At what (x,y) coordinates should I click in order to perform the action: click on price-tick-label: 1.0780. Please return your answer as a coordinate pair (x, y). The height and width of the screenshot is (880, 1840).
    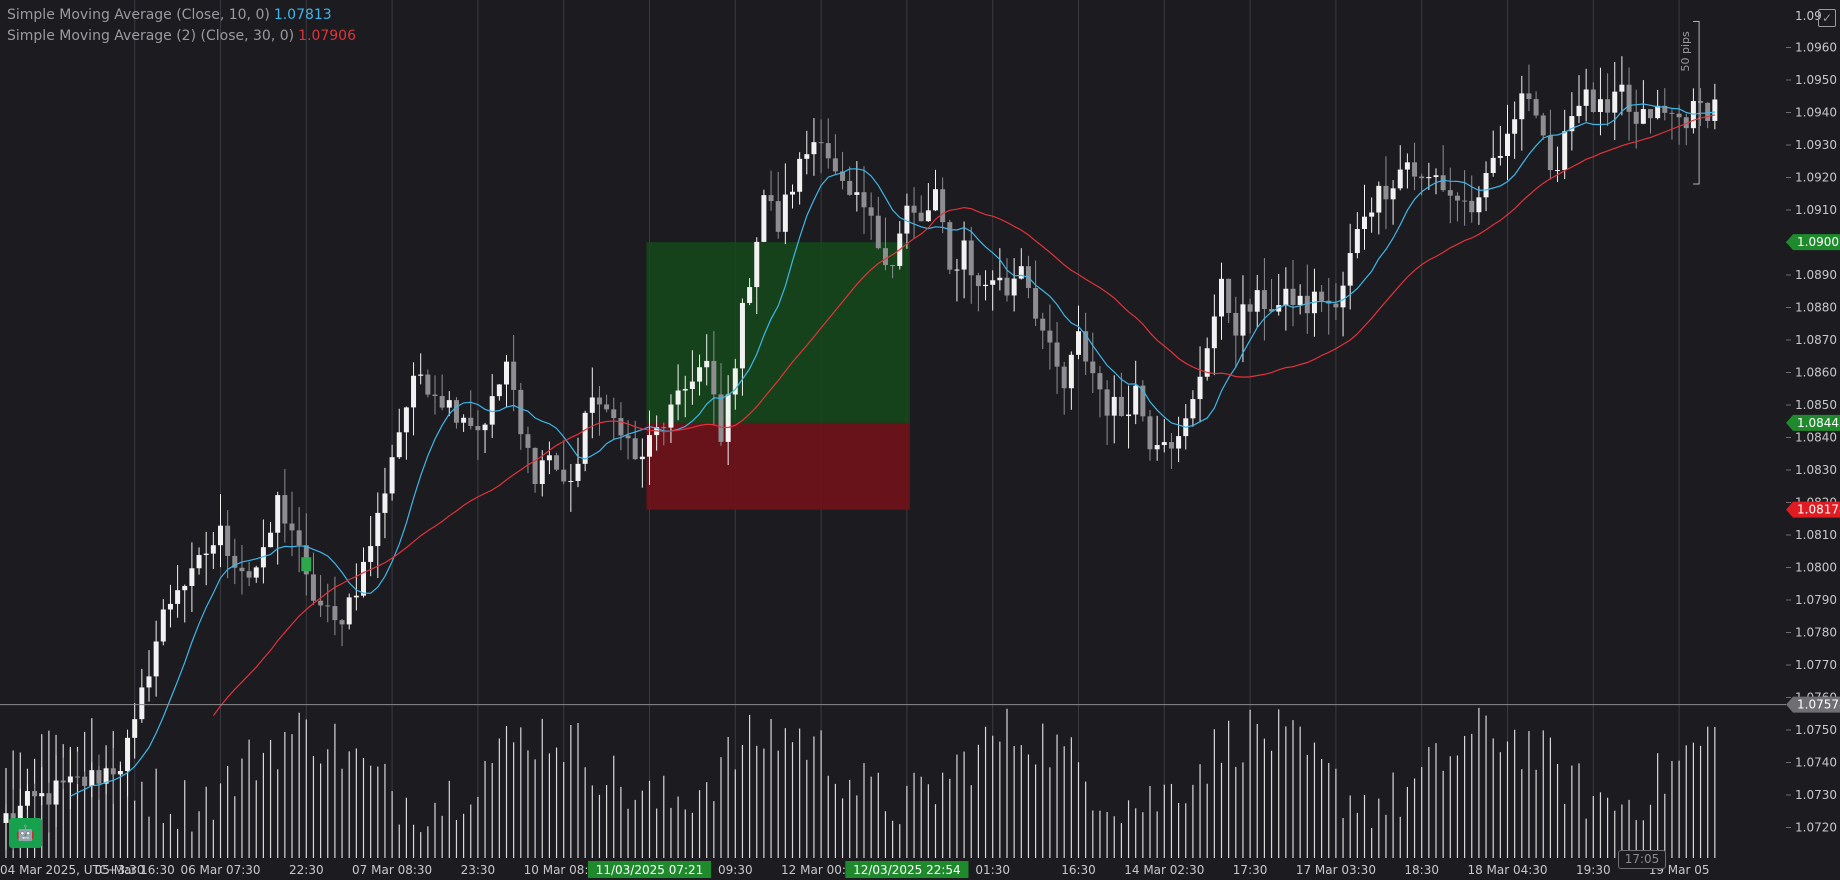
    Looking at the image, I should click on (1816, 633).